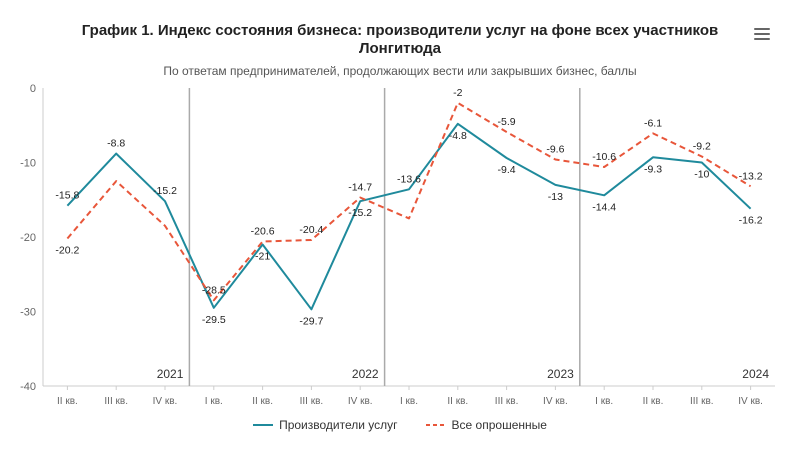  I want to click on data-label-series-1: -29.7, so click(311, 321).